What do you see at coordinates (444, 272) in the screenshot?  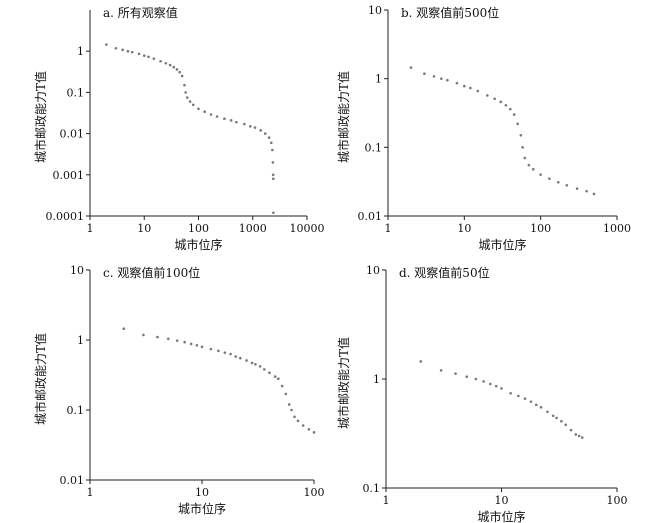 I see `panel-title: d. 观察值前50位` at bounding box center [444, 272].